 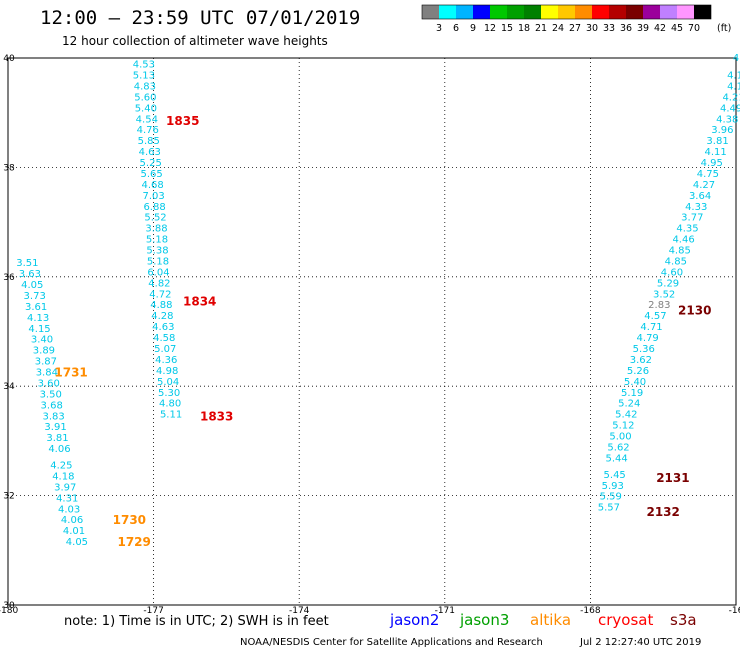 What do you see at coordinates (625, 620) in the screenshot?
I see `satellite-legend-item: cryosat` at bounding box center [625, 620].